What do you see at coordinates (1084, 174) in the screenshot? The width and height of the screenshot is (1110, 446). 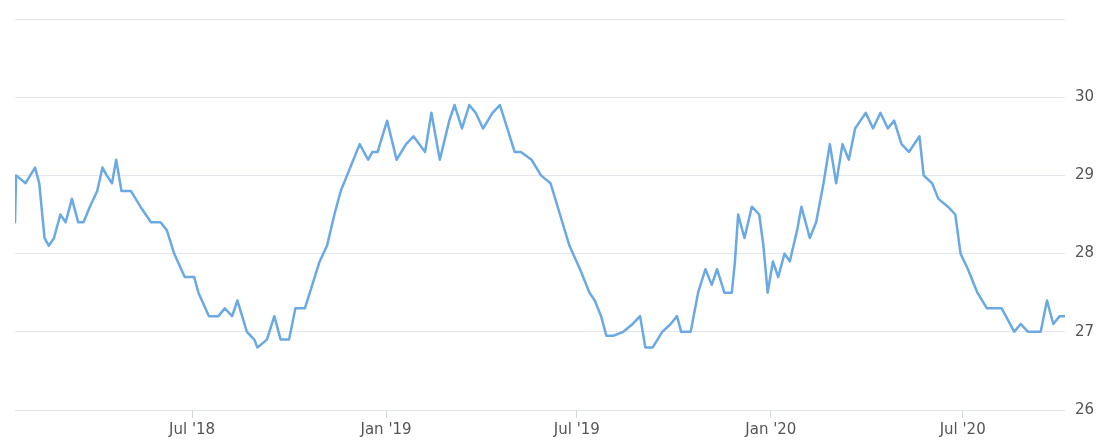 I see `y-tick-label: 29` at bounding box center [1084, 174].